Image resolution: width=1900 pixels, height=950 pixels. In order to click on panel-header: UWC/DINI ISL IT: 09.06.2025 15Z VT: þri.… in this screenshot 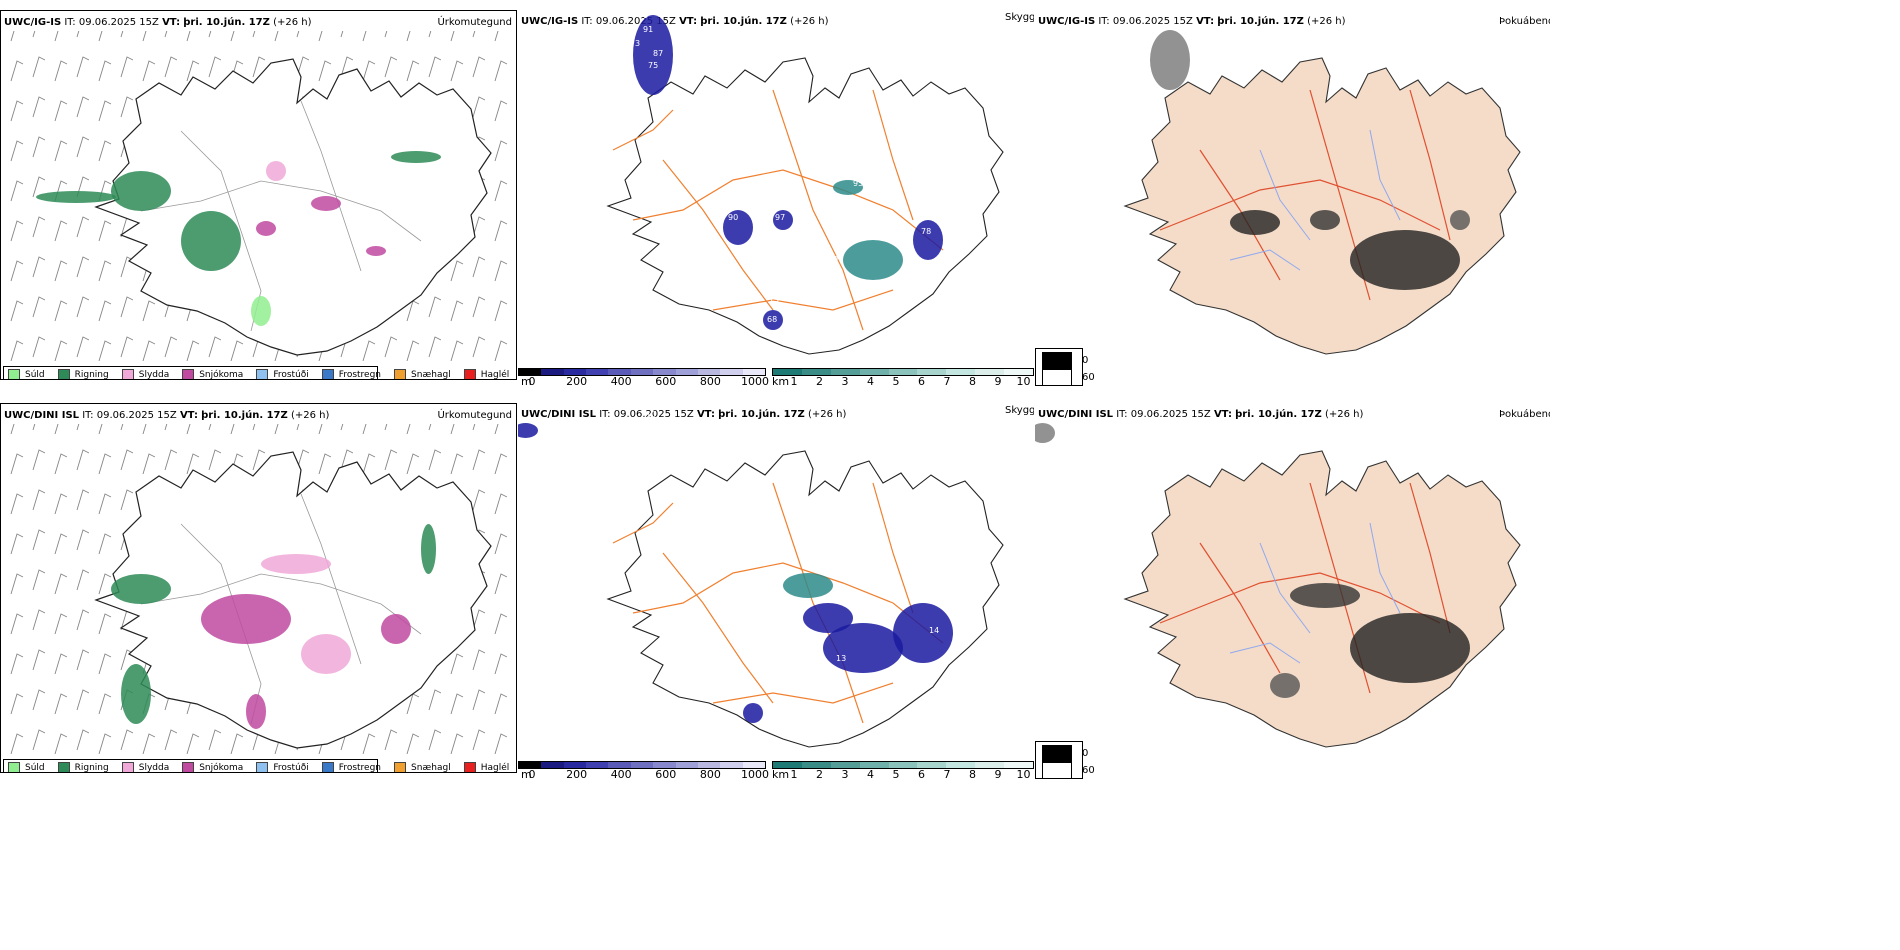, I will do `click(166, 415)`.